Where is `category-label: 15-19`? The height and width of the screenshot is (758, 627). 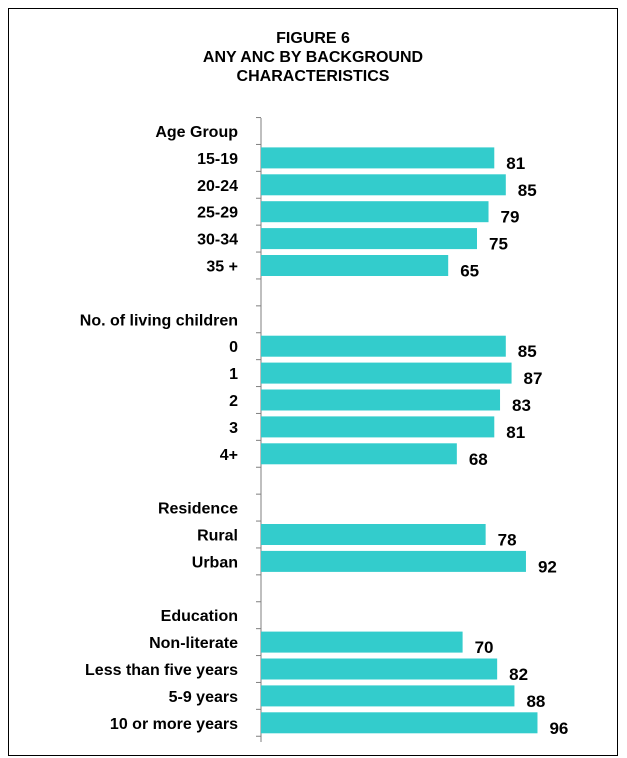
category-label: 15-19 is located at coordinates (217, 159).